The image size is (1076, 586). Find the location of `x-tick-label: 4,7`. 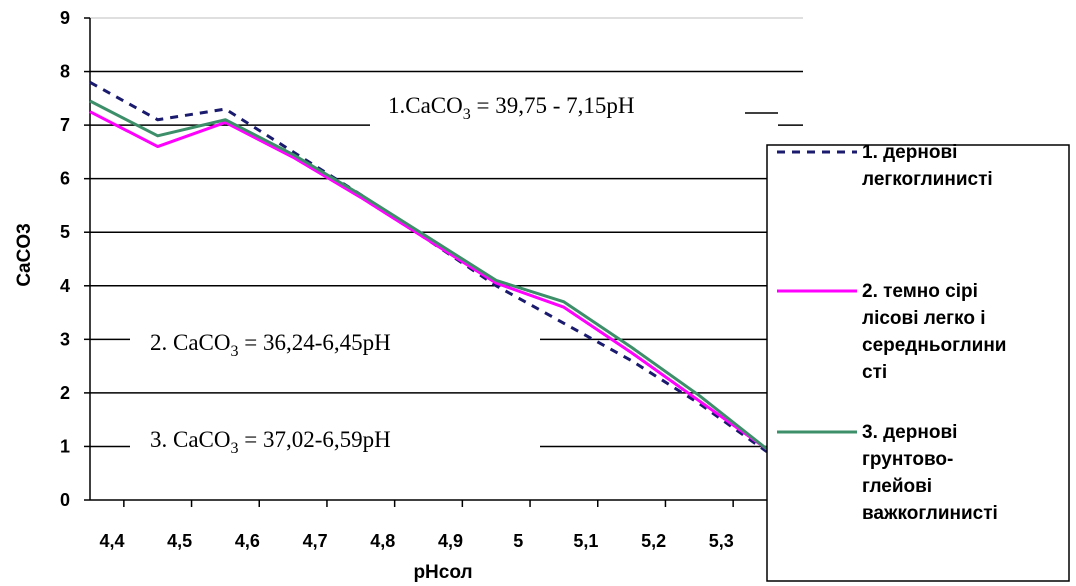

x-tick-label: 4,7 is located at coordinates (315, 541).